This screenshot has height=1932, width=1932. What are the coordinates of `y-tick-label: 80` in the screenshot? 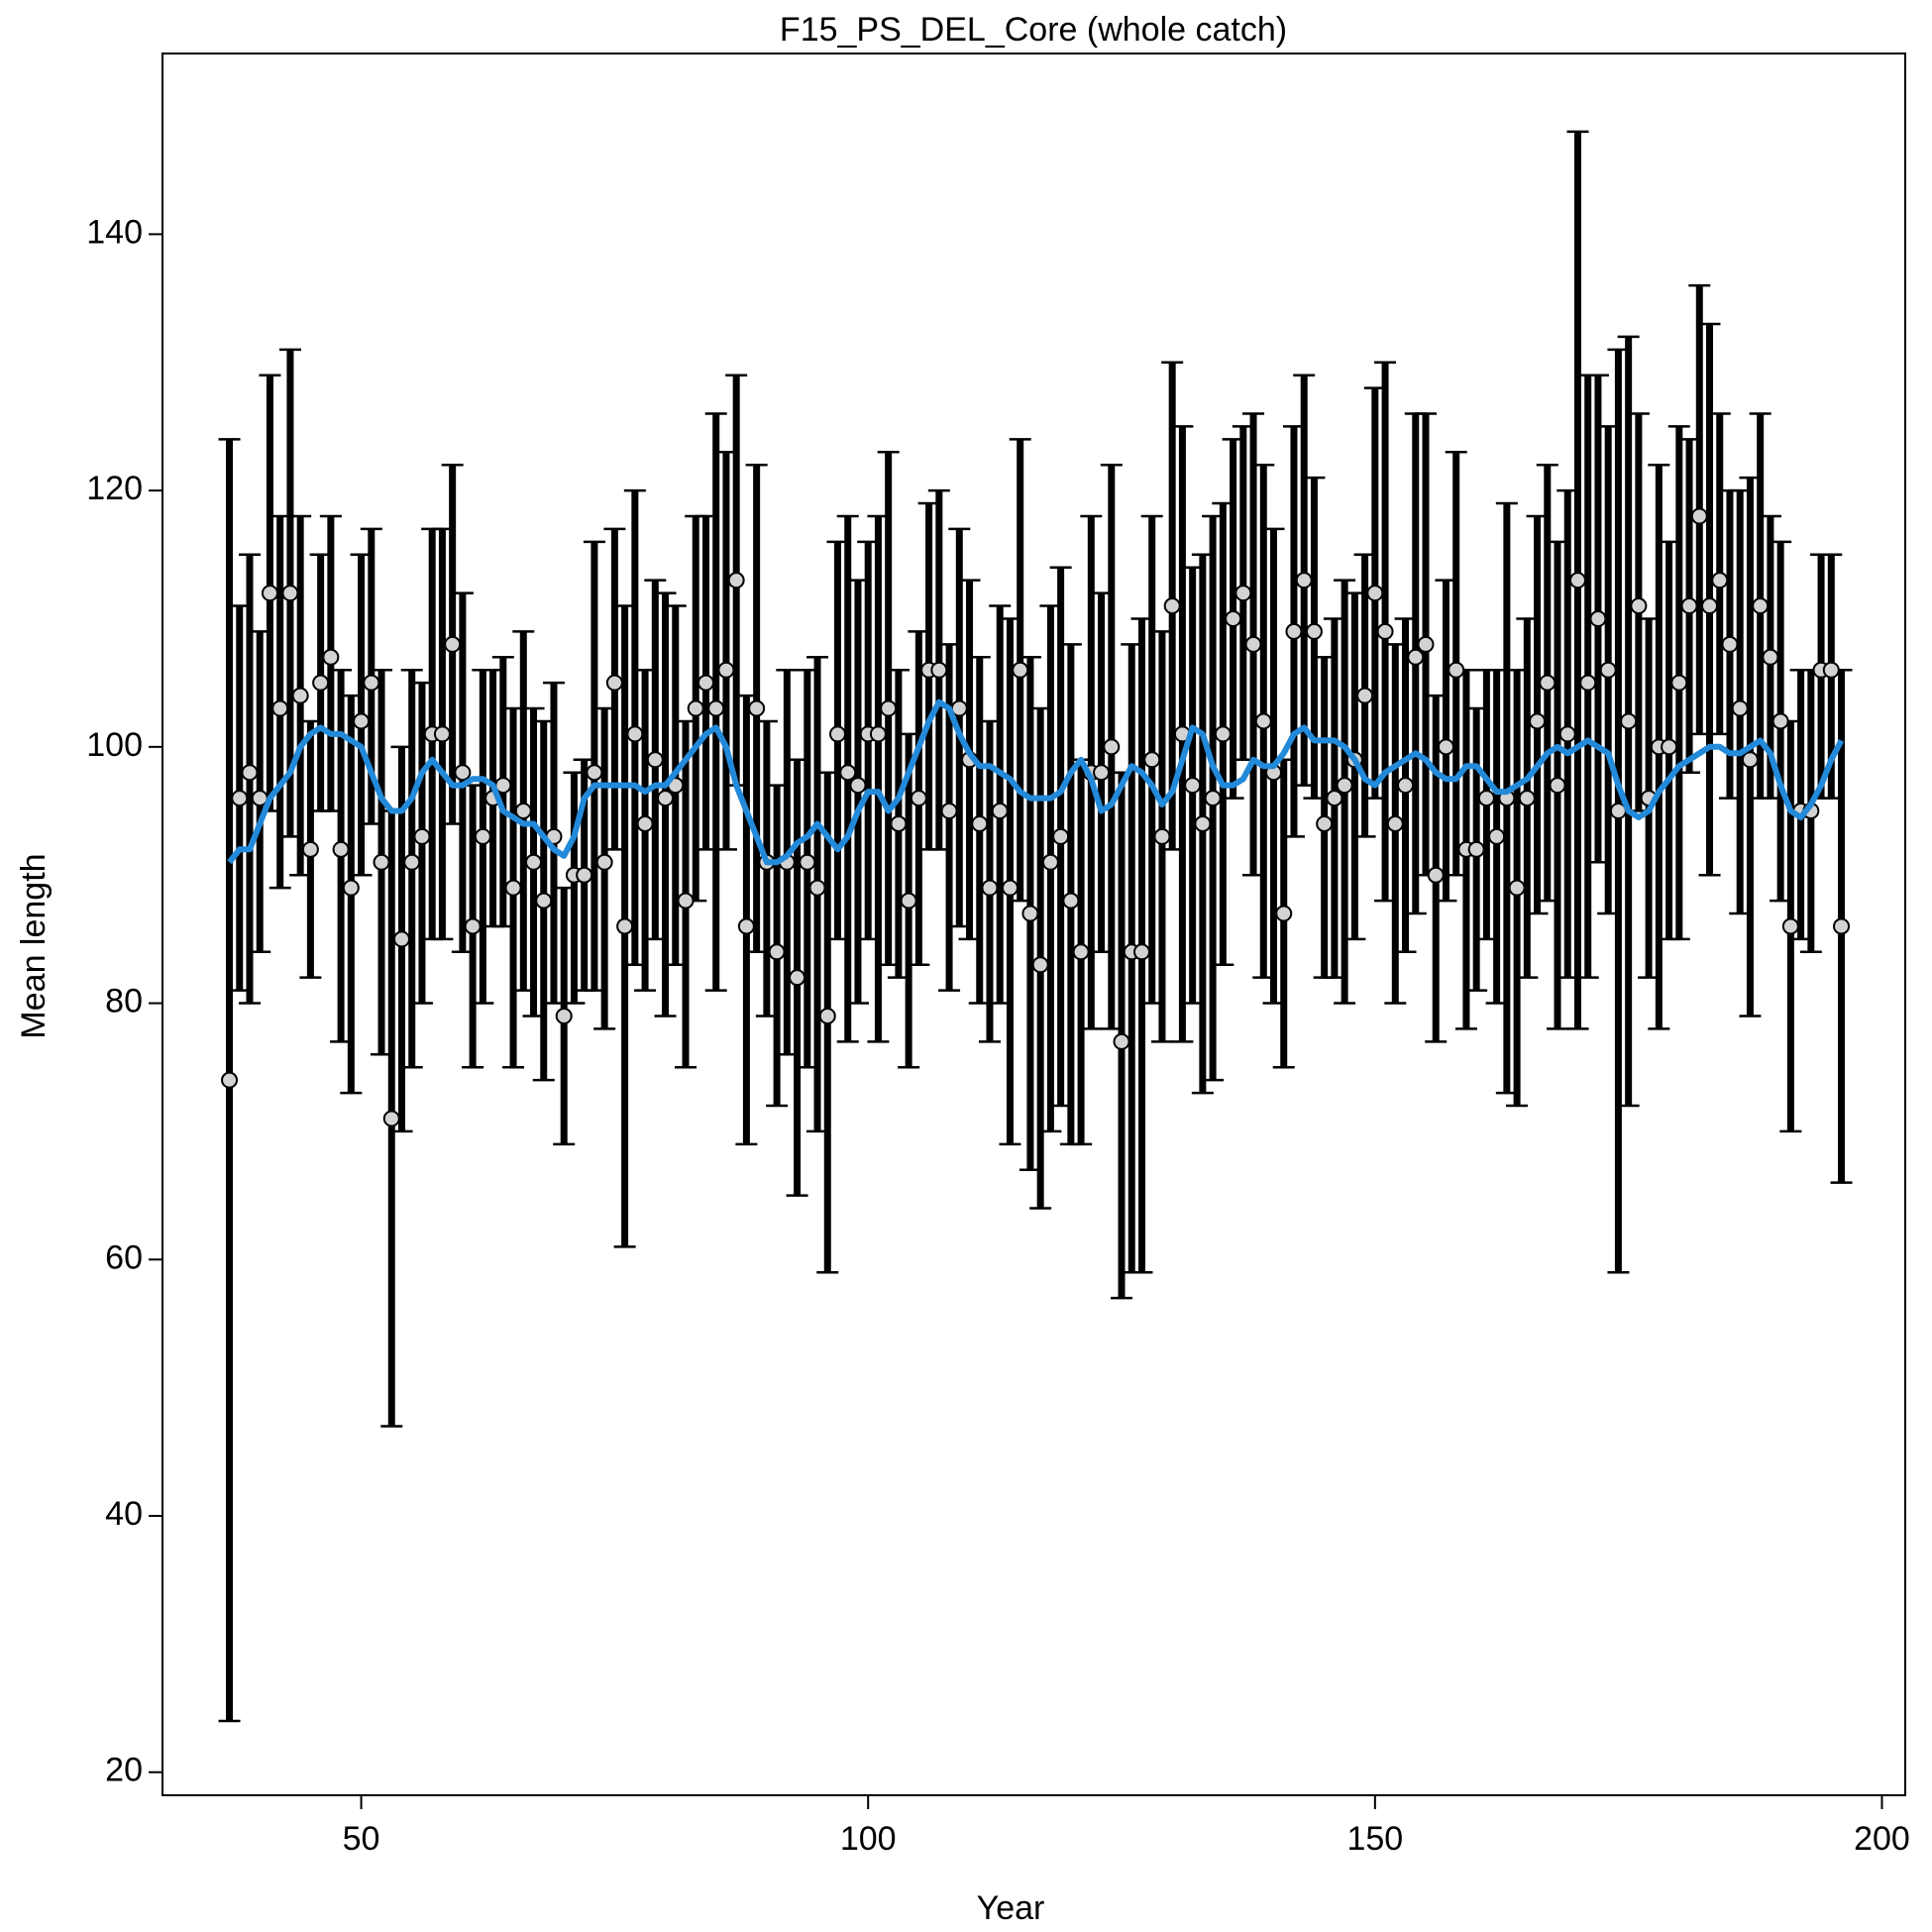 It's located at (124, 1001).